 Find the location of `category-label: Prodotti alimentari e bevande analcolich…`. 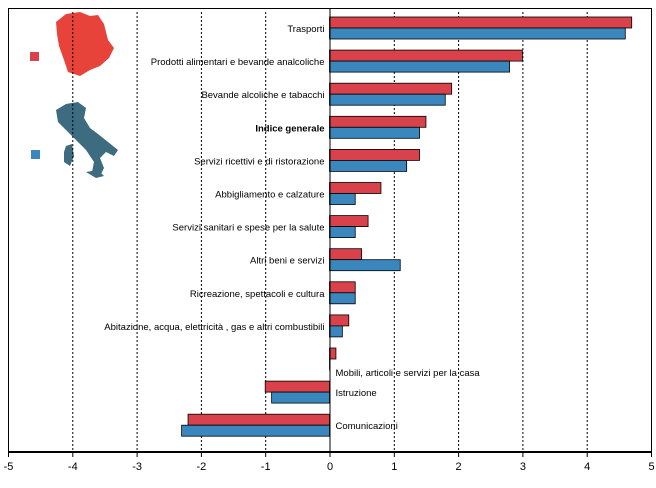

category-label: Prodotti alimentari e bevande analcolich… is located at coordinates (238, 62).